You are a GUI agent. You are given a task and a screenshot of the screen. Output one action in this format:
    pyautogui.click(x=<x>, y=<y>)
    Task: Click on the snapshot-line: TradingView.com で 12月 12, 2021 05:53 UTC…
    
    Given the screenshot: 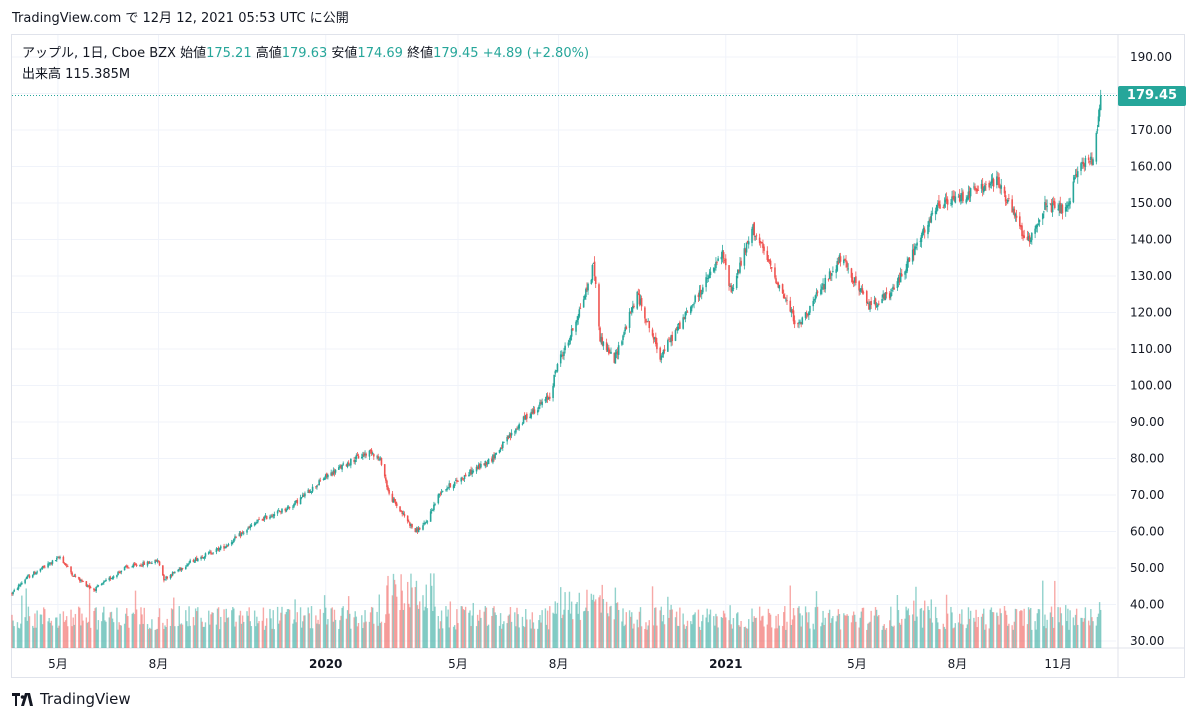 What is the action you would take?
    pyautogui.click(x=180, y=18)
    